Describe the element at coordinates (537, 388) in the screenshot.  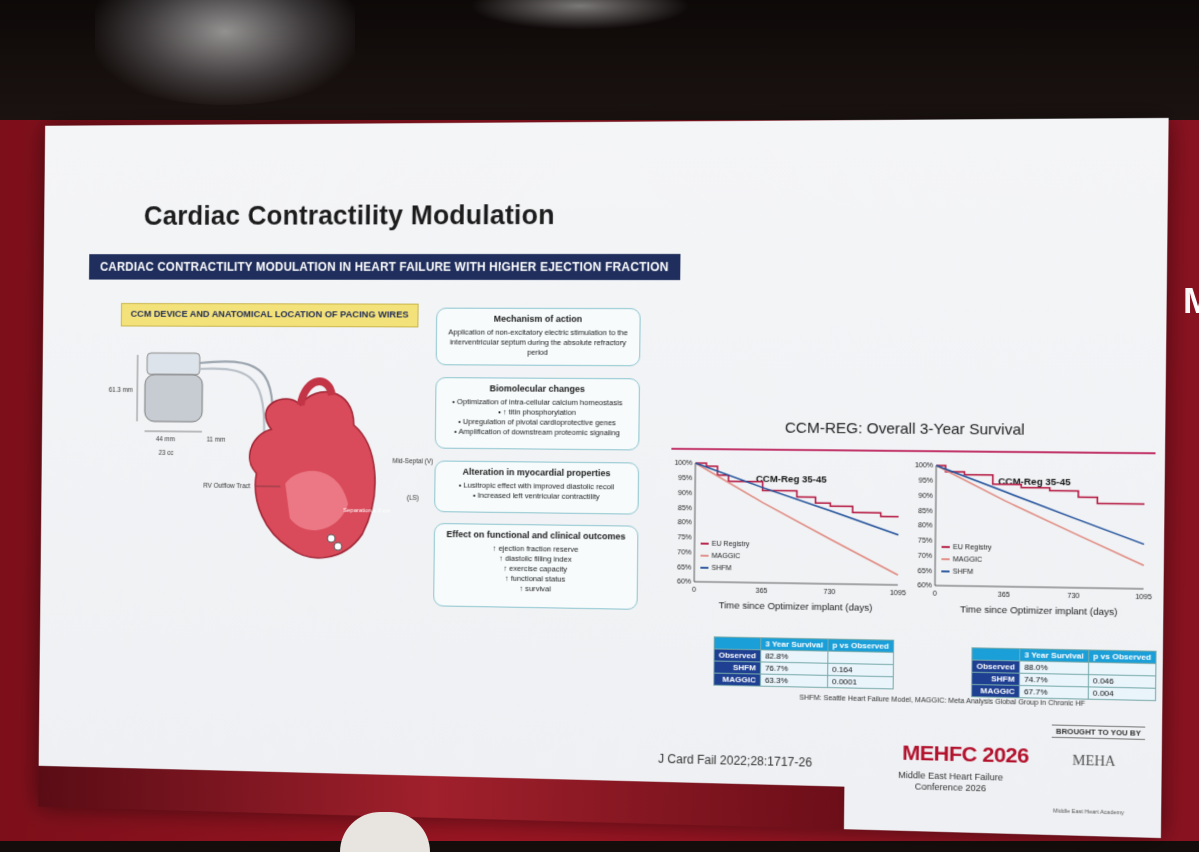
I see `box-heading: Biomolecular changes` at that location.